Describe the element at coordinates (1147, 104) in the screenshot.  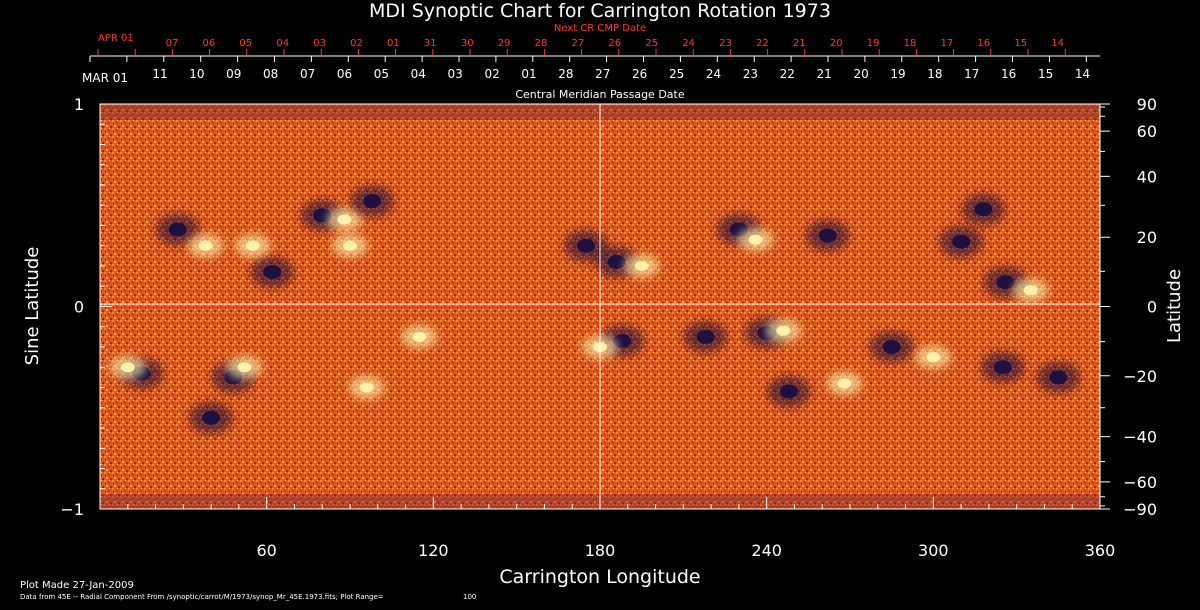
I see `y-right-tick-label: 90` at that location.